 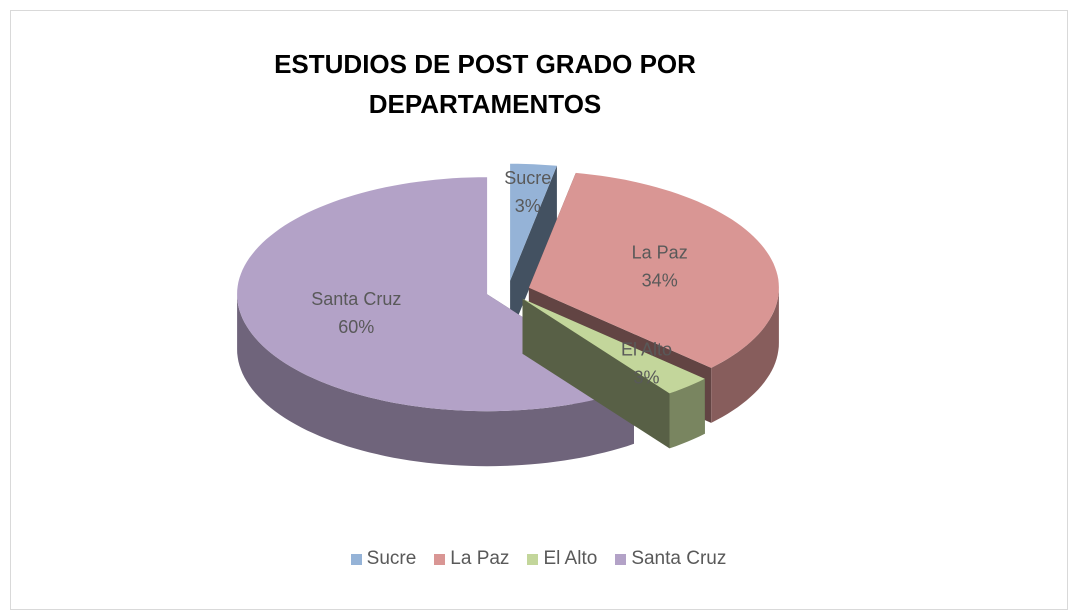 I want to click on legend-entry: El Alto, so click(x=562, y=559).